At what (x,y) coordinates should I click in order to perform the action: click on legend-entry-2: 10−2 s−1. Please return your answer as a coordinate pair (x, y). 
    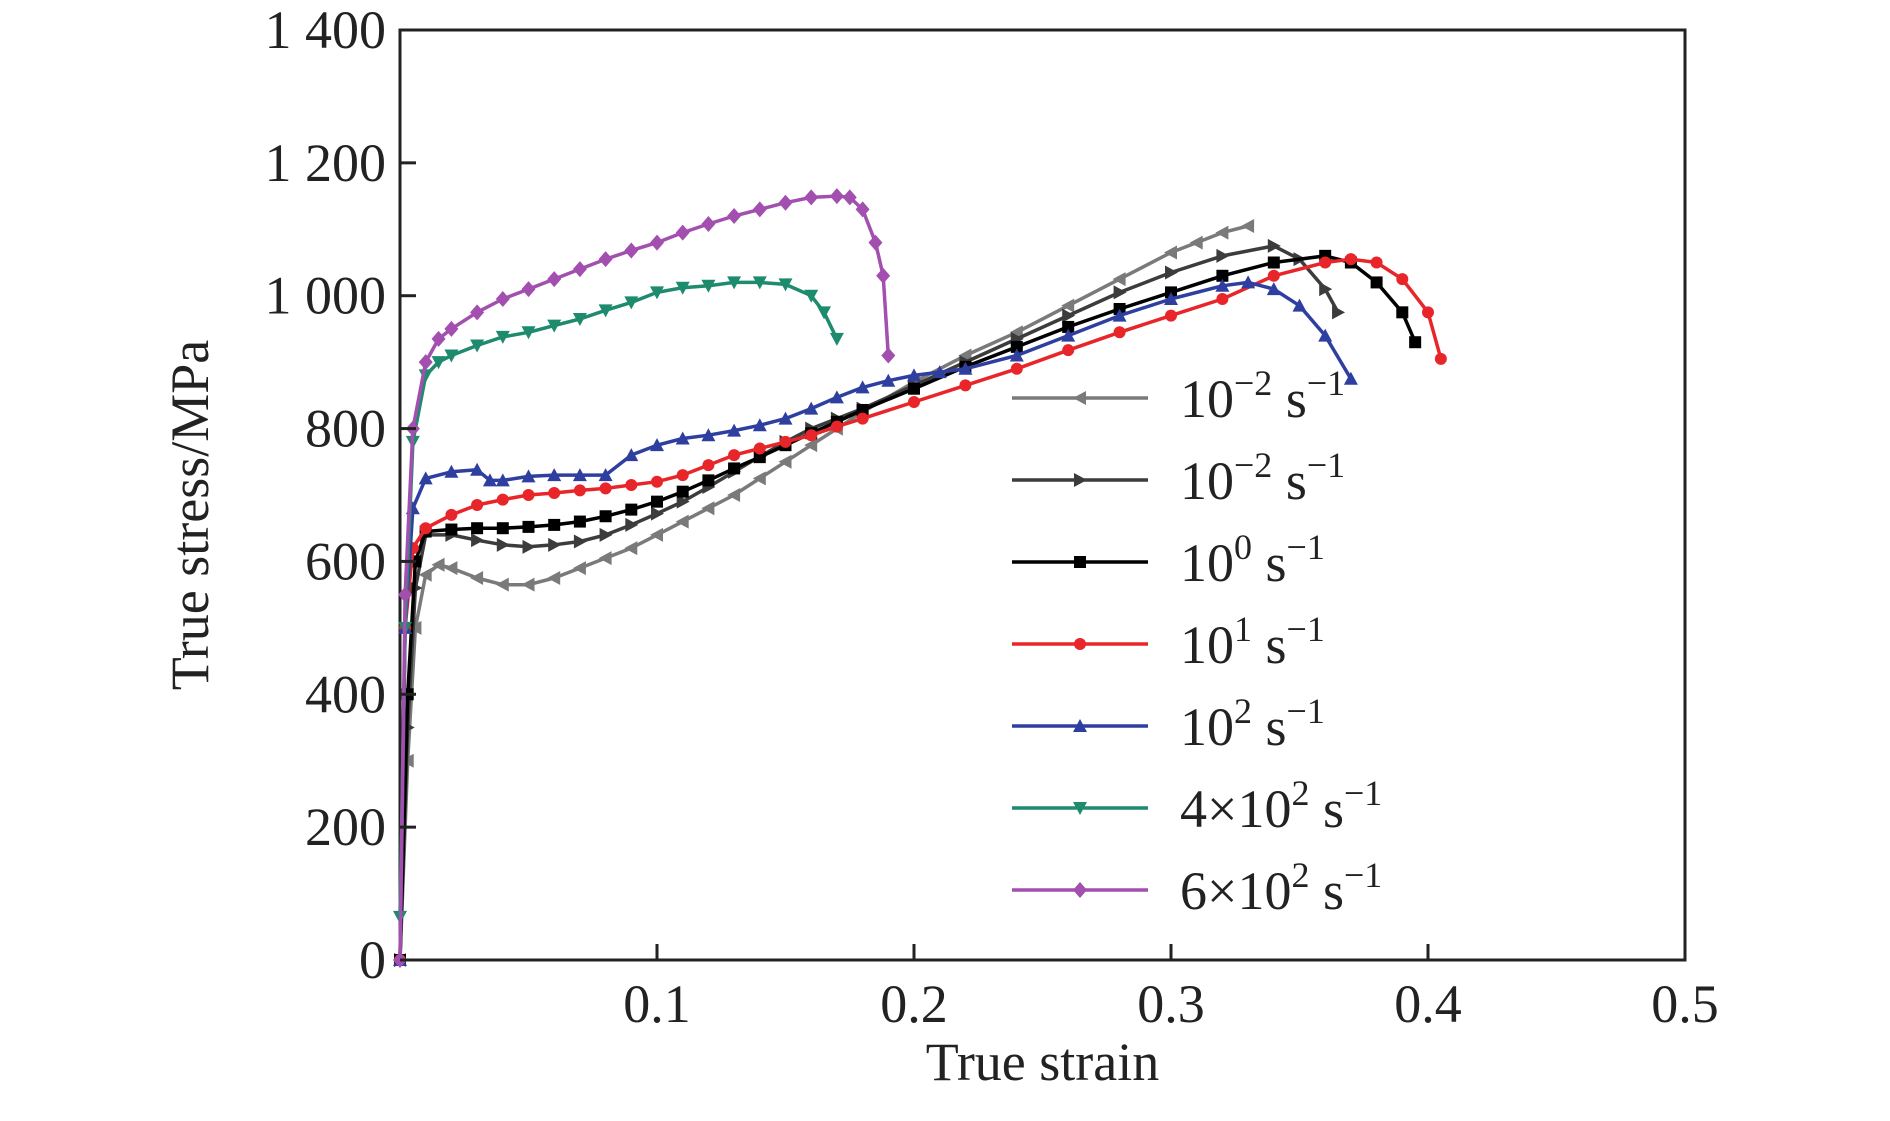
    Looking at the image, I should click on (1178, 478).